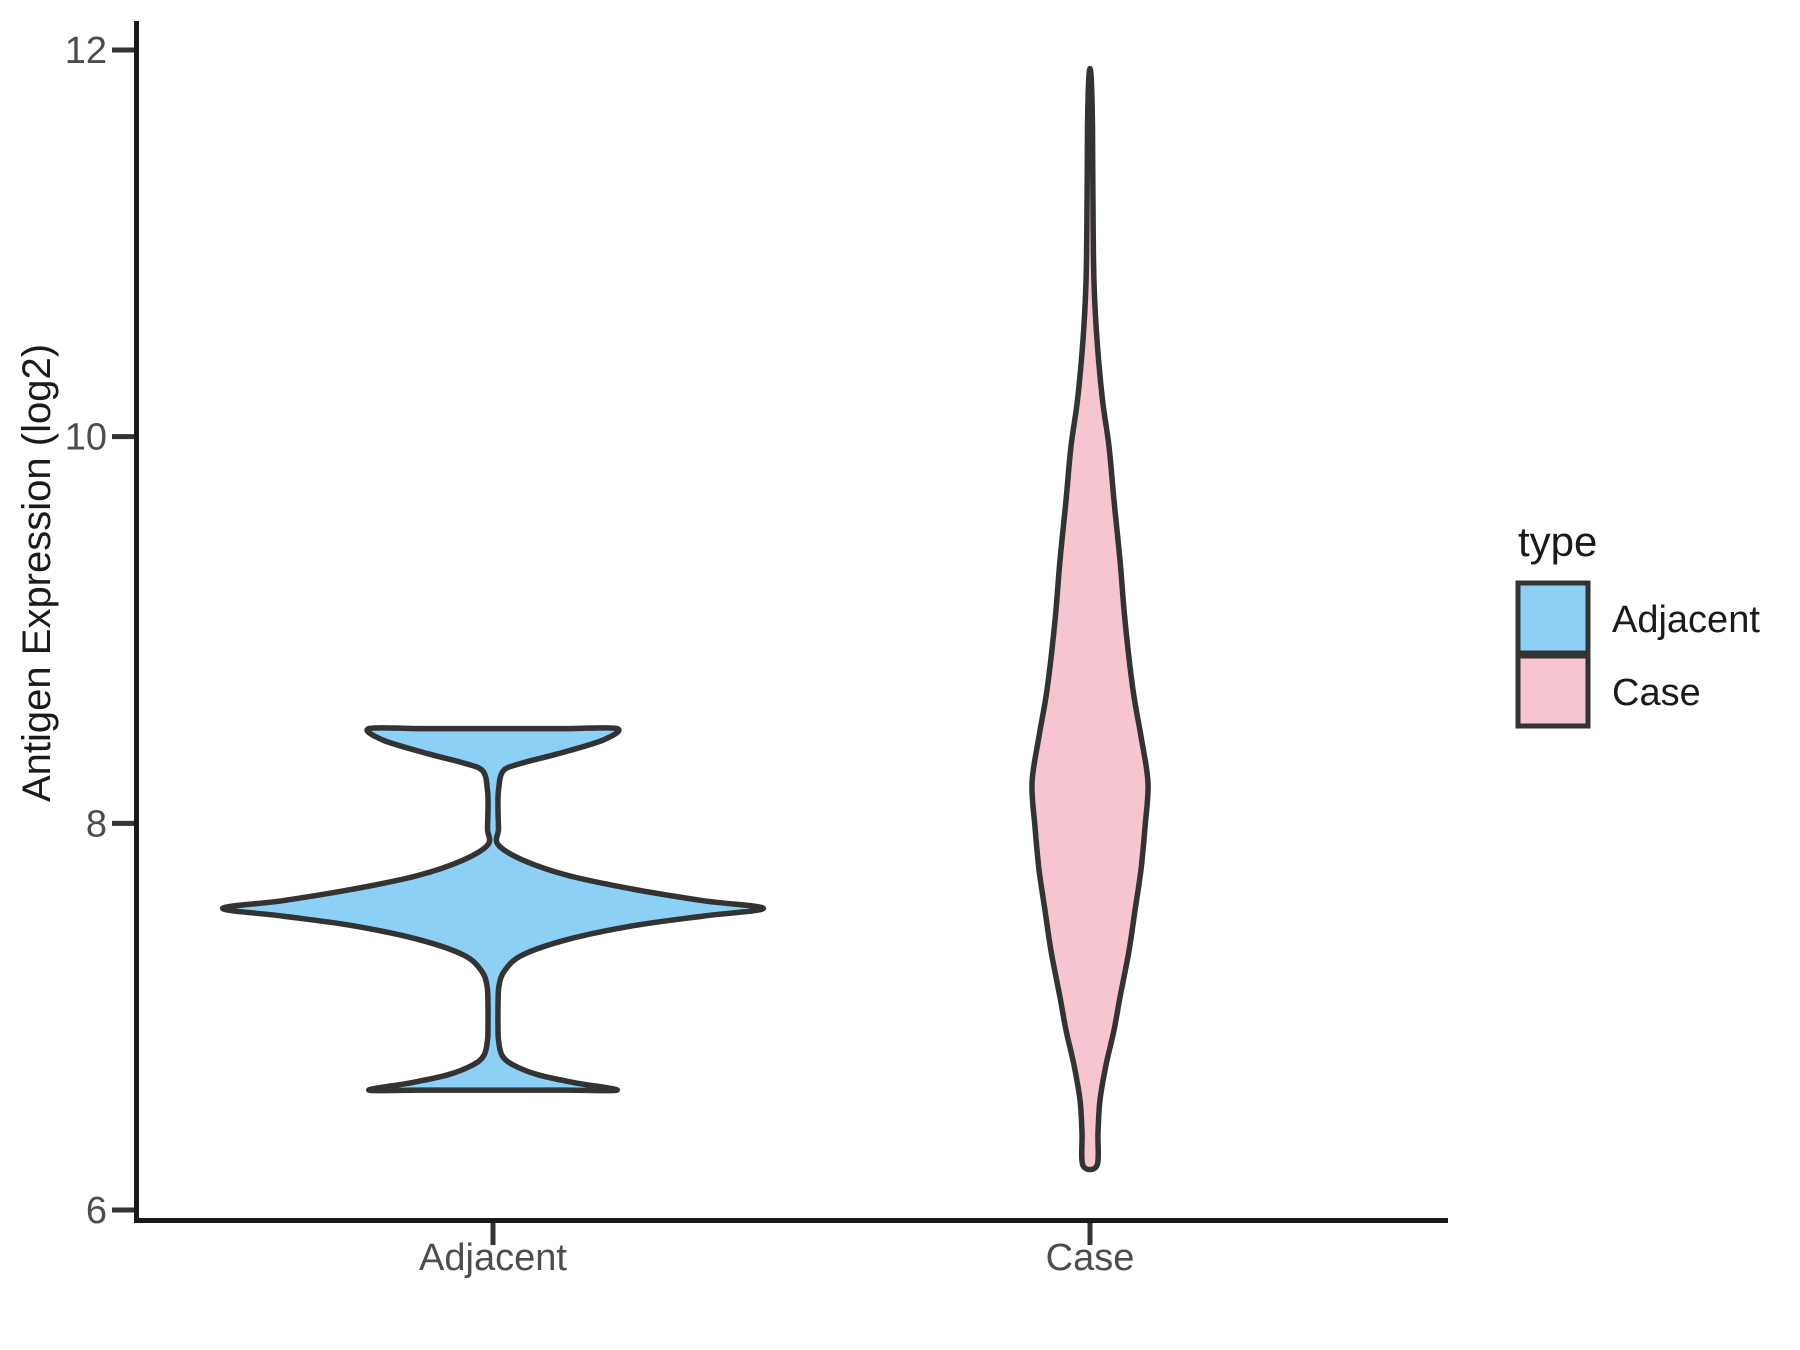 This screenshot has width=1800, height=1350. I want to click on legend: type Adjacent Case, so click(1637, 623).